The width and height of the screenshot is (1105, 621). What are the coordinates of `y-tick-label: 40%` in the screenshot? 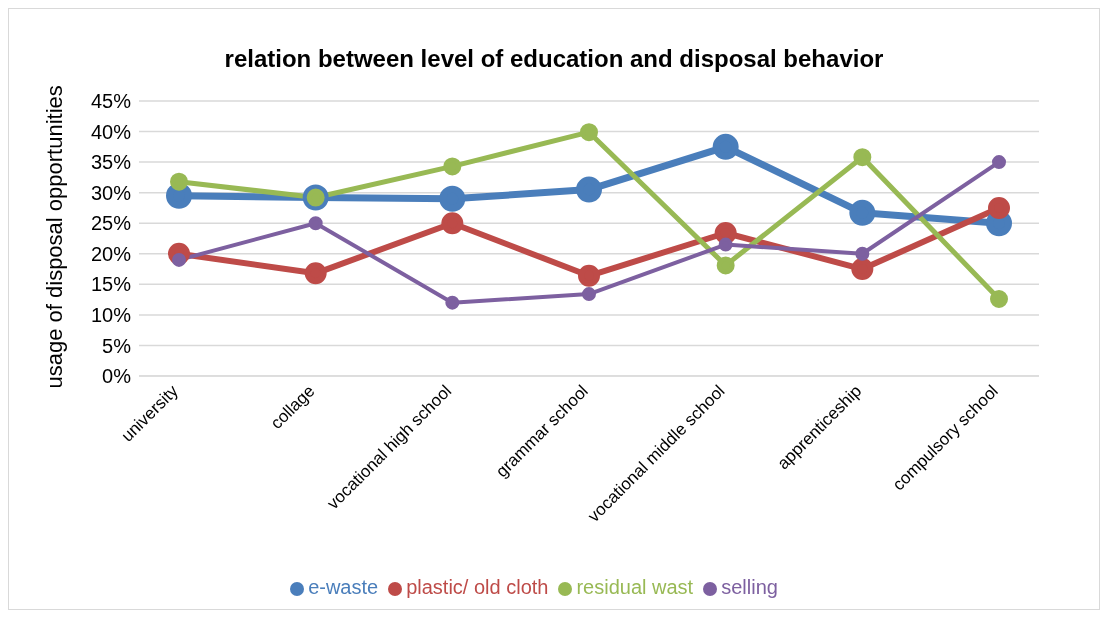 It's located at (111, 131).